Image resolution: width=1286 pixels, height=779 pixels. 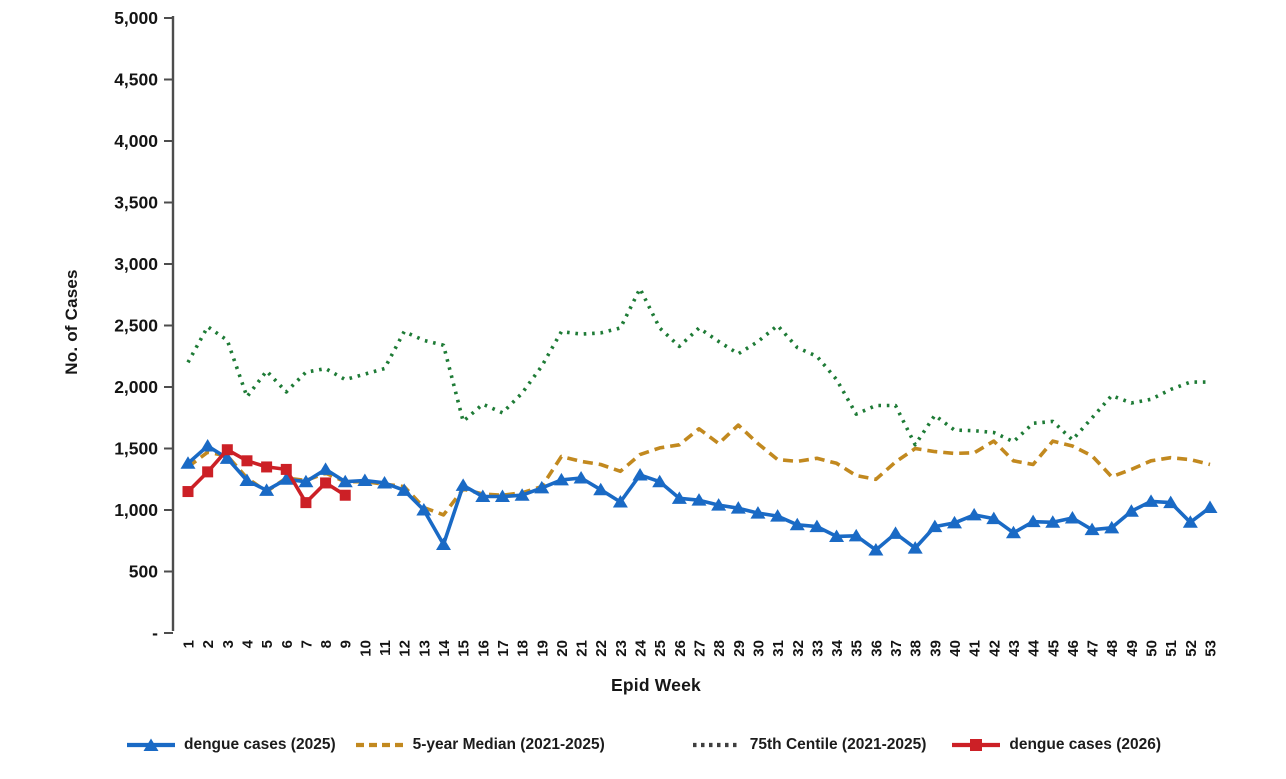 What do you see at coordinates (758, 648) in the screenshot?
I see `x-tick-label: 30` at bounding box center [758, 648].